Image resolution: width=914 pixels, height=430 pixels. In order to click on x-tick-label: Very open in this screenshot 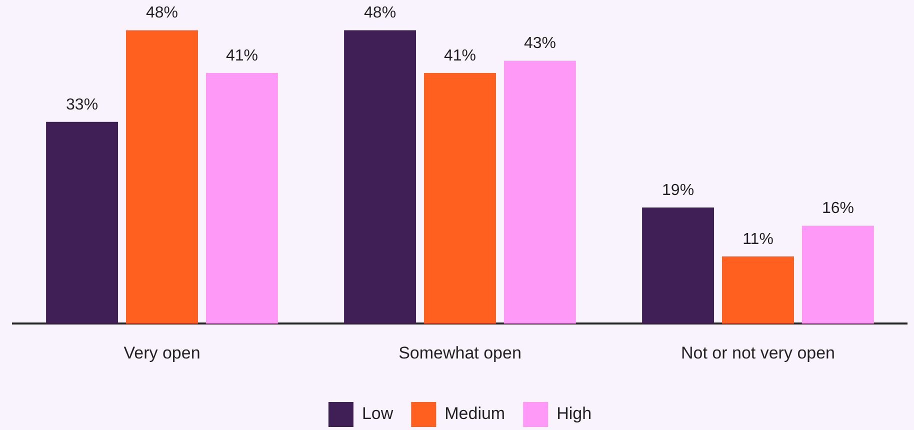, I will do `click(162, 352)`.